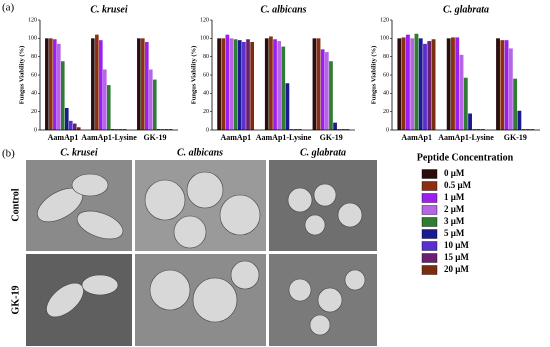 Image resolution: width=550 pixels, height=347 pixels. What do you see at coordinates (454, 209) in the screenshot?
I see `legend-label: 2 μM` at bounding box center [454, 209].